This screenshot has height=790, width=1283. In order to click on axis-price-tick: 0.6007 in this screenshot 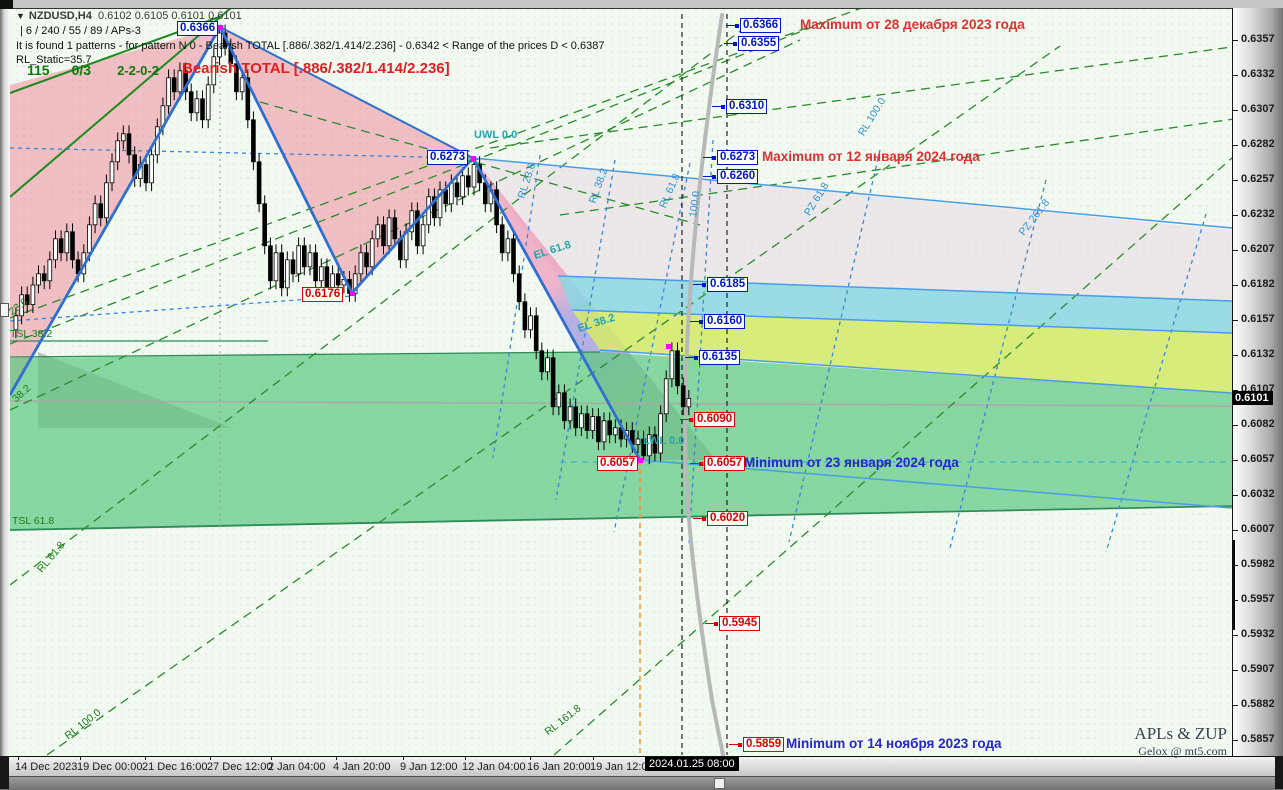, I will do `click(1258, 529)`.